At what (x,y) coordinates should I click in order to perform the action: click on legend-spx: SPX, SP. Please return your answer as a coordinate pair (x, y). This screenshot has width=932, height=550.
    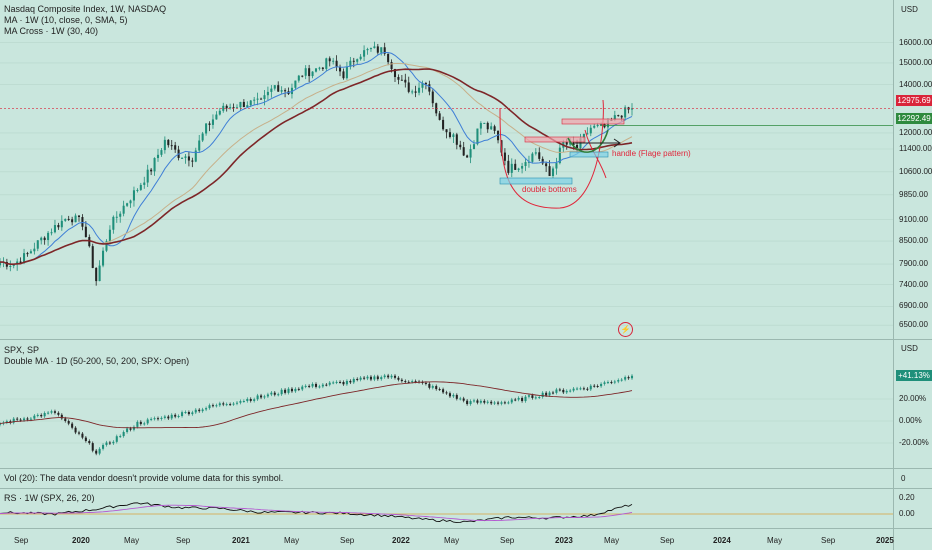
    Looking at the image, I should click on (22, 350).